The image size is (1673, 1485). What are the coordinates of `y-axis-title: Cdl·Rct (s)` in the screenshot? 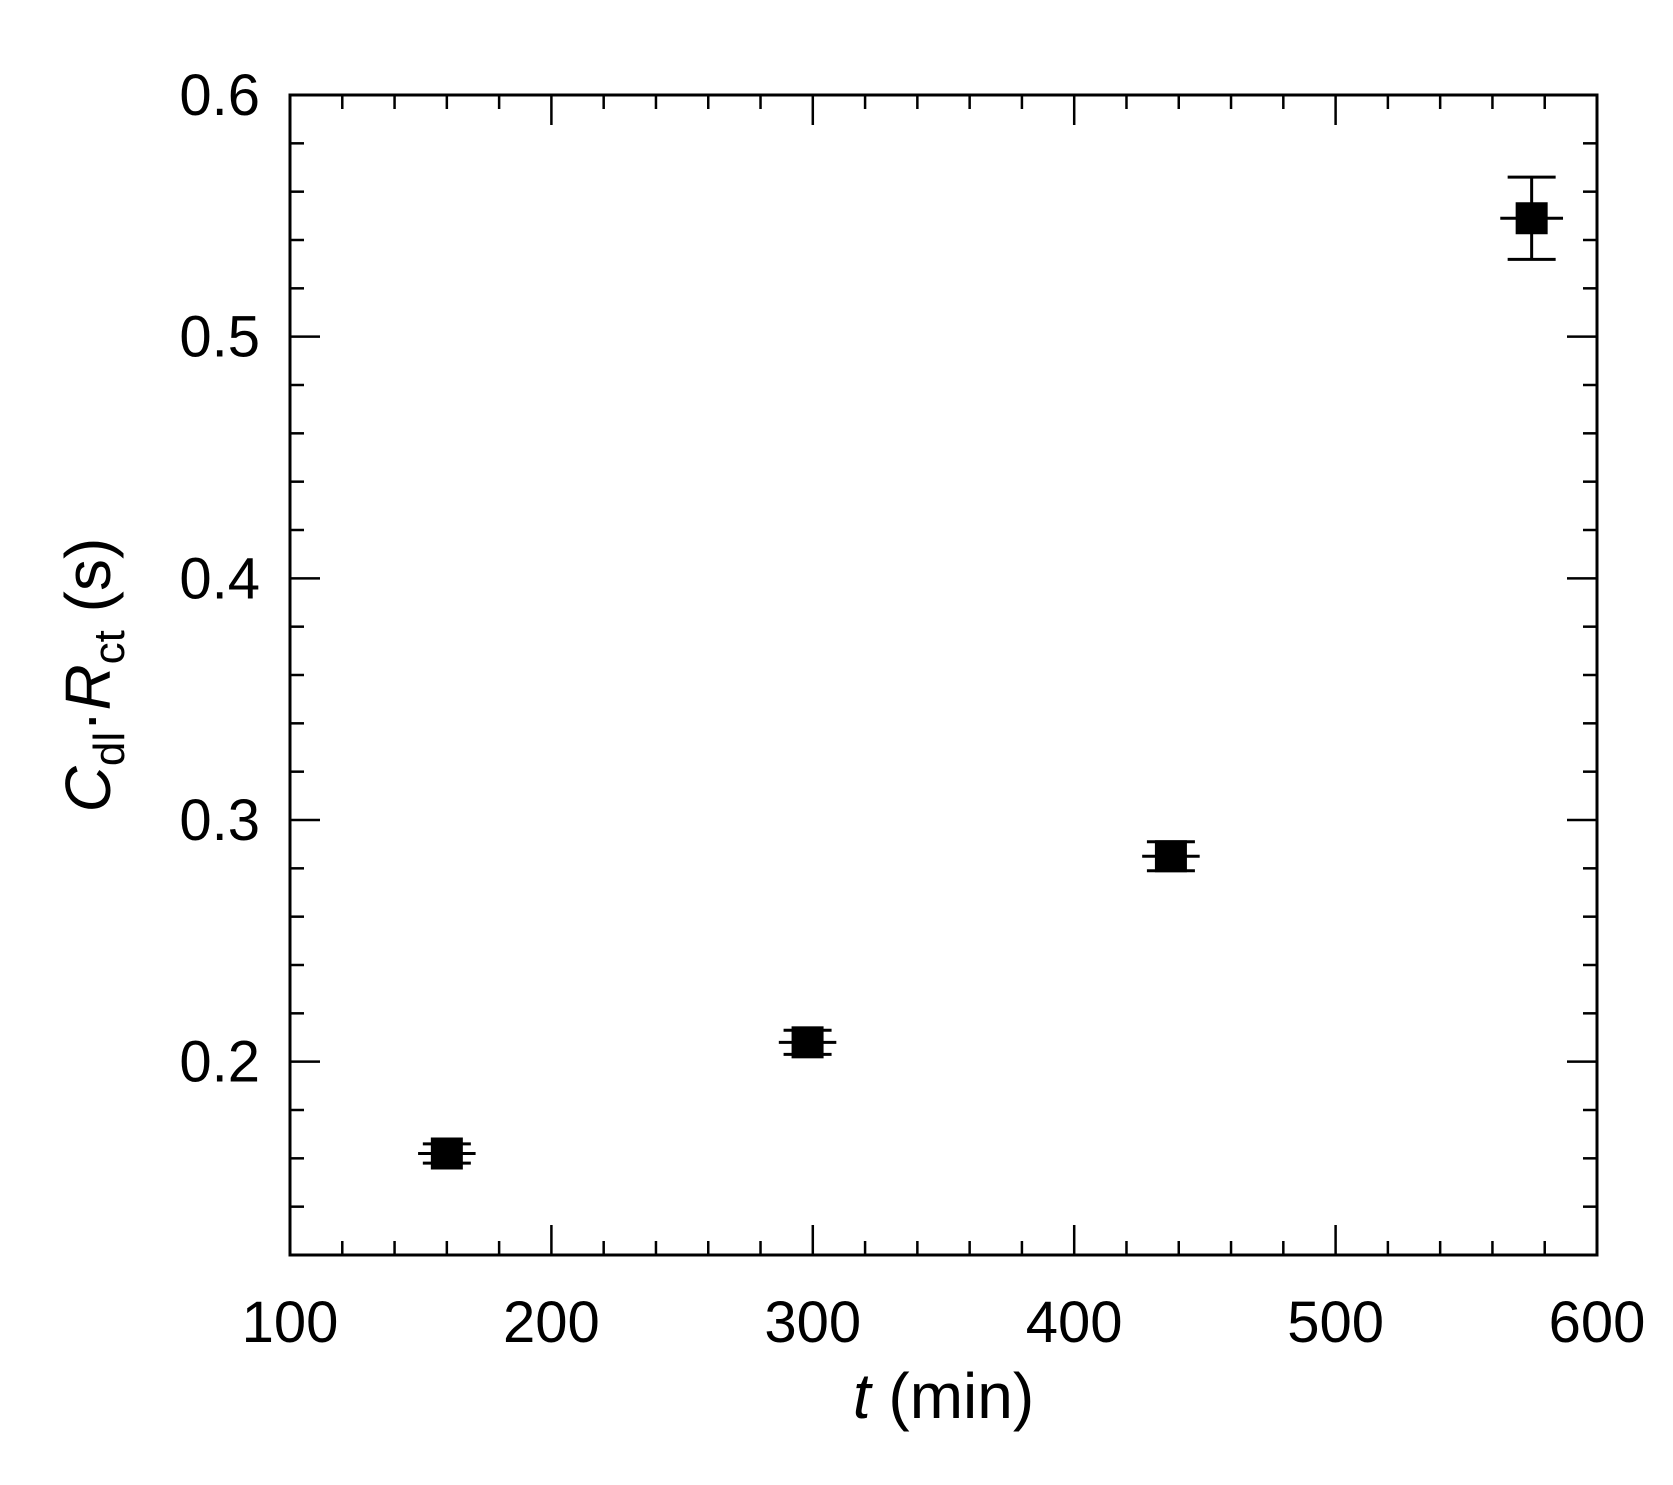 It's located at (93, 675).